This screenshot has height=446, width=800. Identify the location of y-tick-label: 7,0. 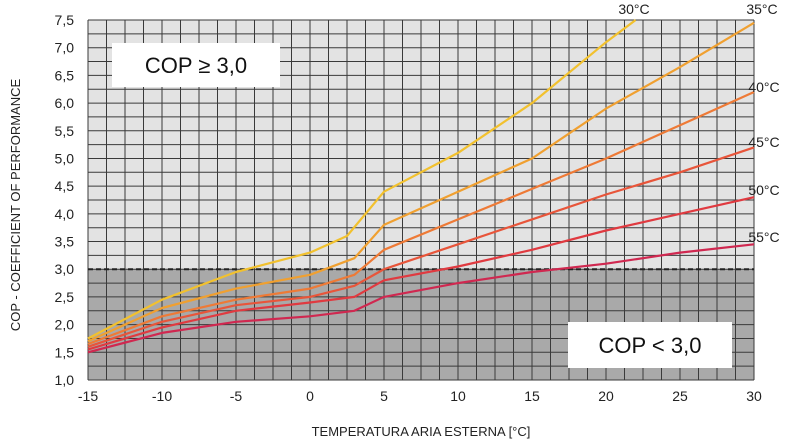
(65, 48).